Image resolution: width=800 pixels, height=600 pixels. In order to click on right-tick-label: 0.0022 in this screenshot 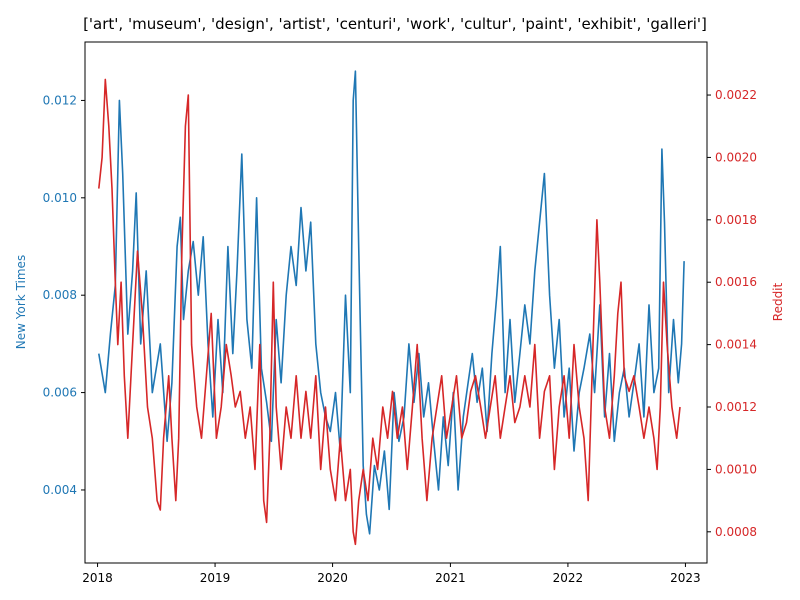, I will do `click(736, 95)`.